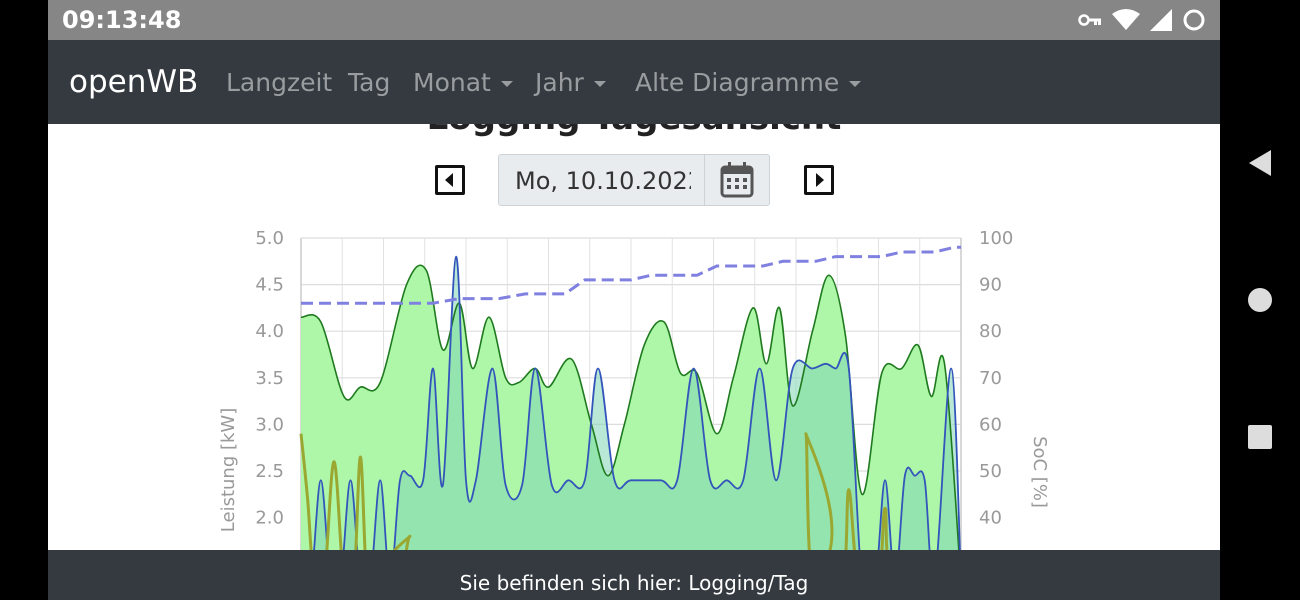 This screenshot has width=1300, height=600. I want to click on arrow-left-icon, so click(449, 180).